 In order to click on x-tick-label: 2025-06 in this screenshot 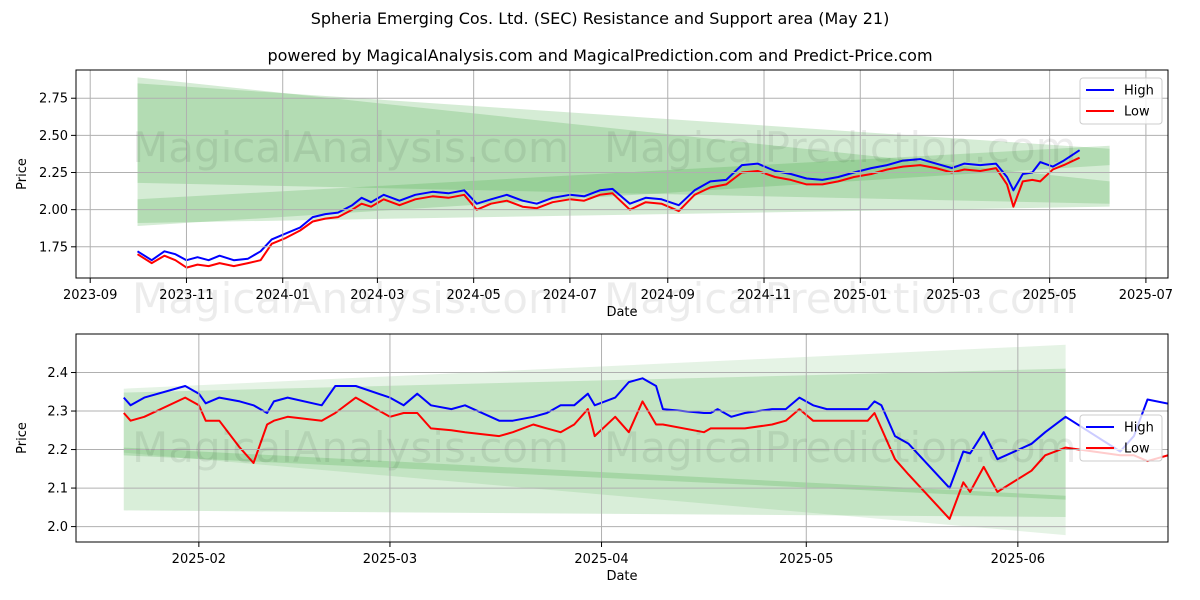, I will do `click(1018, 559)`.